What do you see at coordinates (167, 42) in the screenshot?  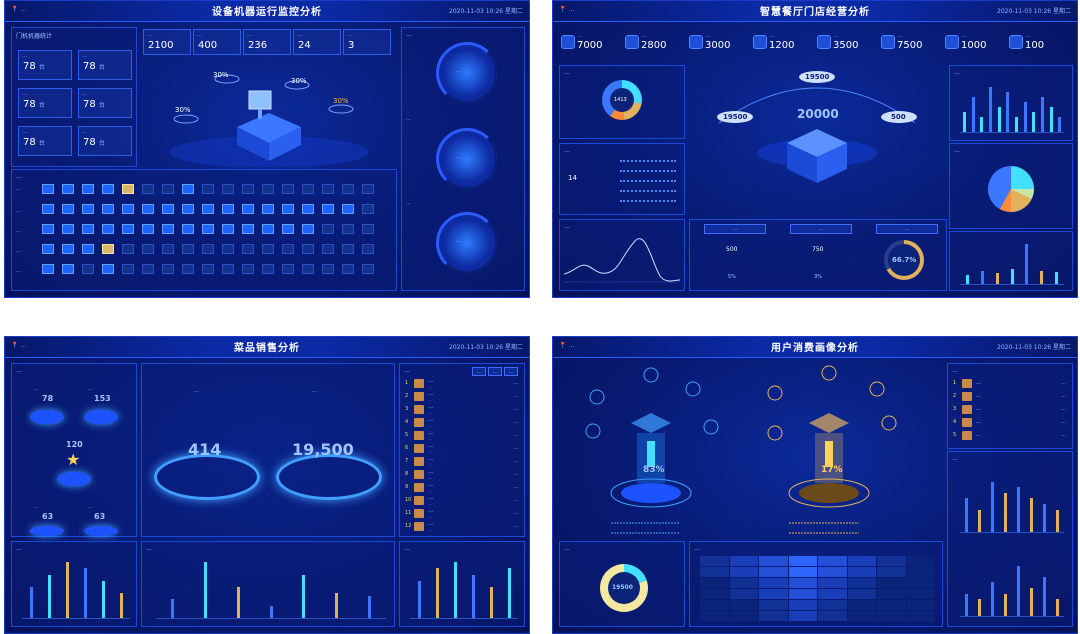 I see `top-stat: … 2100` at bounding box center [167, 42].